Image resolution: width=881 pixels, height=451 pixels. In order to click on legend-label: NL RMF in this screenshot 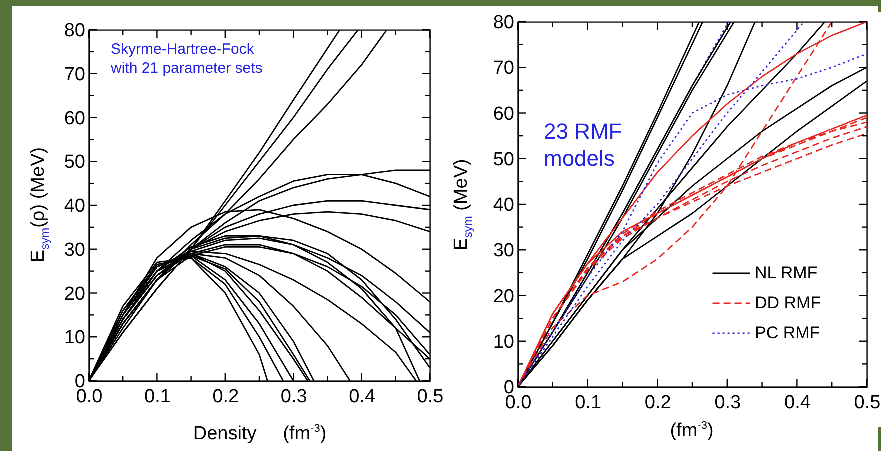, I will do `click(786, 273)`.